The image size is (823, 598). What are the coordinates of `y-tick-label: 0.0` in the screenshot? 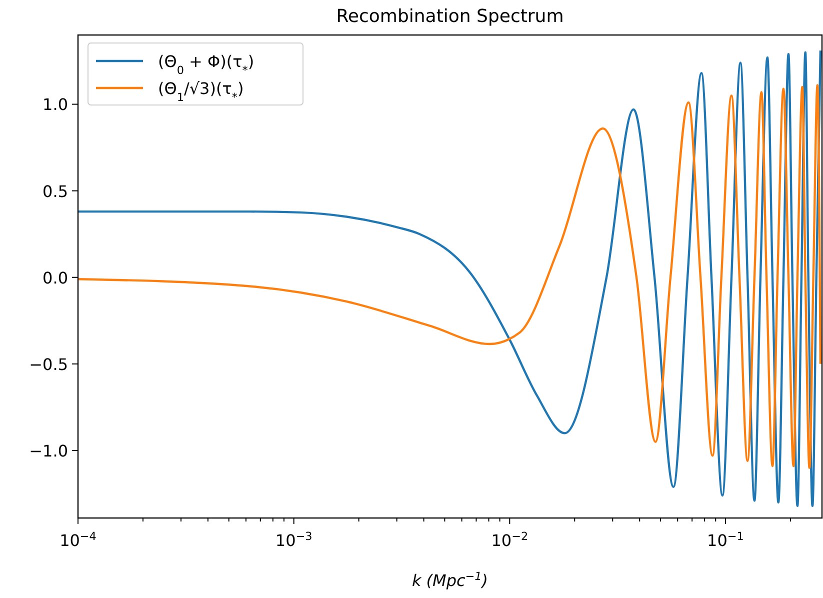 It's located at (55, 278).